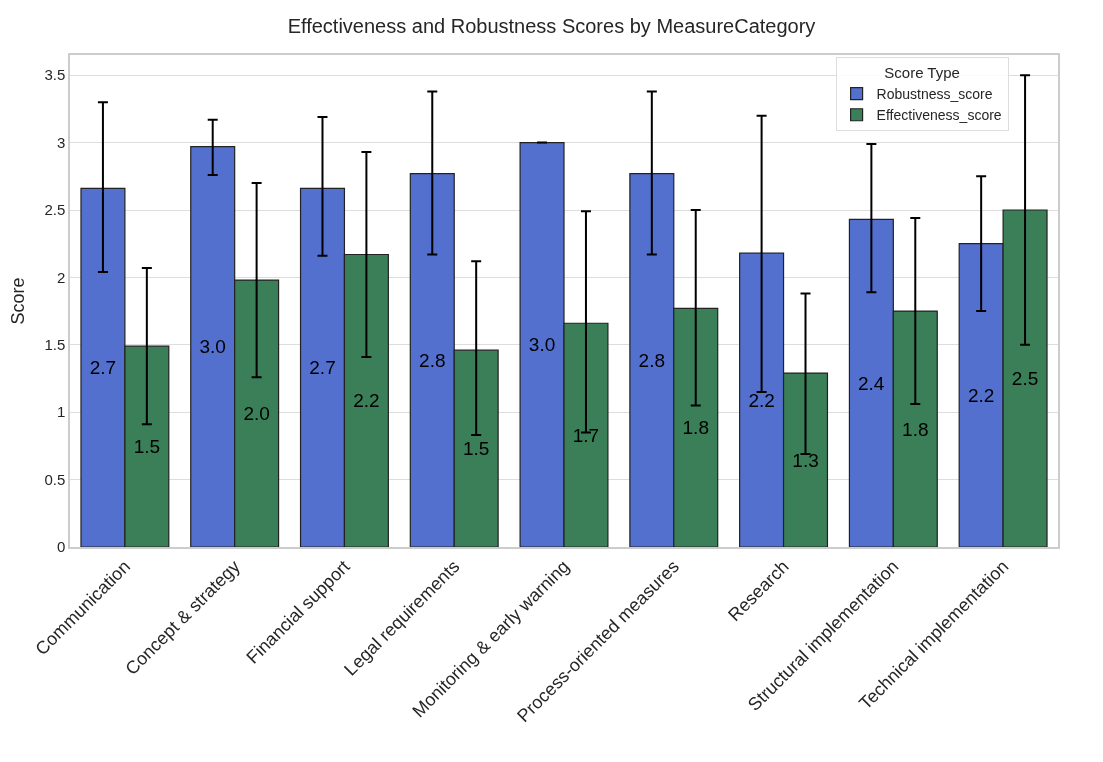  Describe the element at coordinates (61, 277) in the screenshot. I see `y-tick-label: 2` at that location.